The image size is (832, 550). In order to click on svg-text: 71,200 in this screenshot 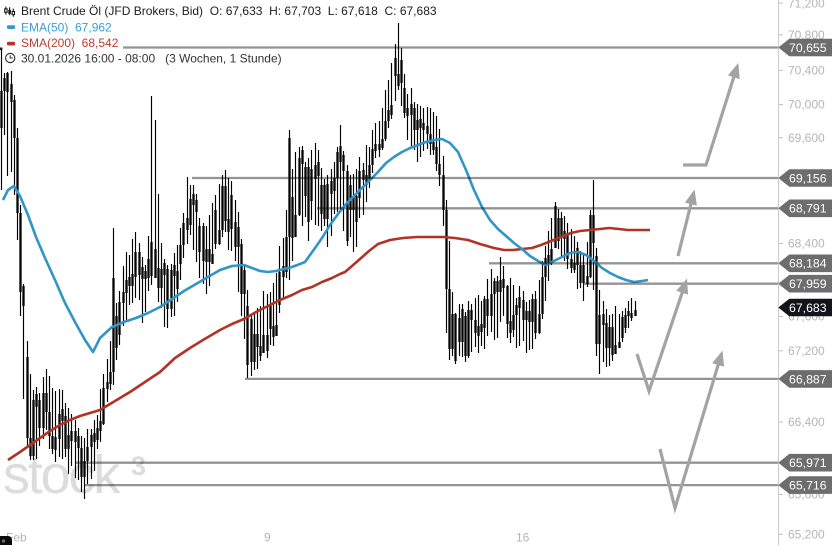, I will do `click(806, 5)`.